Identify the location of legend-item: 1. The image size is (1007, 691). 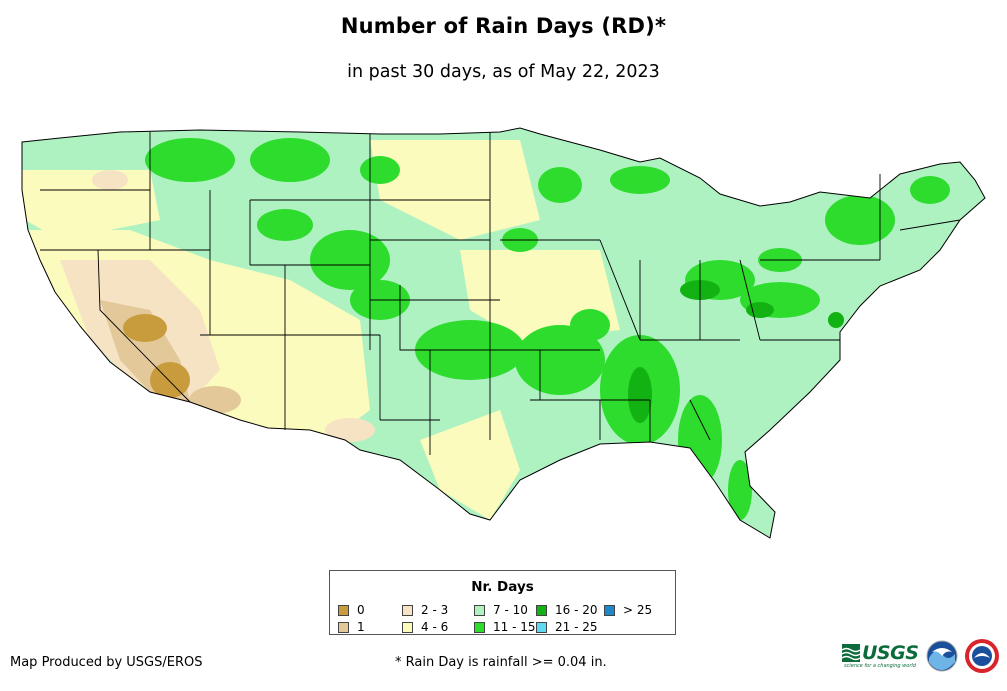
(351, 627).